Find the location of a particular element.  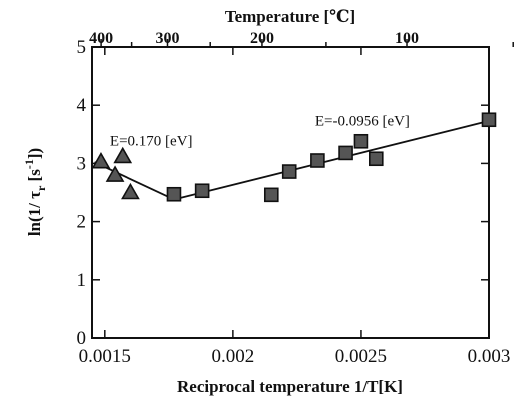

energy-annotation: E=0.170 [eV] is located at coordinates (151, 141).